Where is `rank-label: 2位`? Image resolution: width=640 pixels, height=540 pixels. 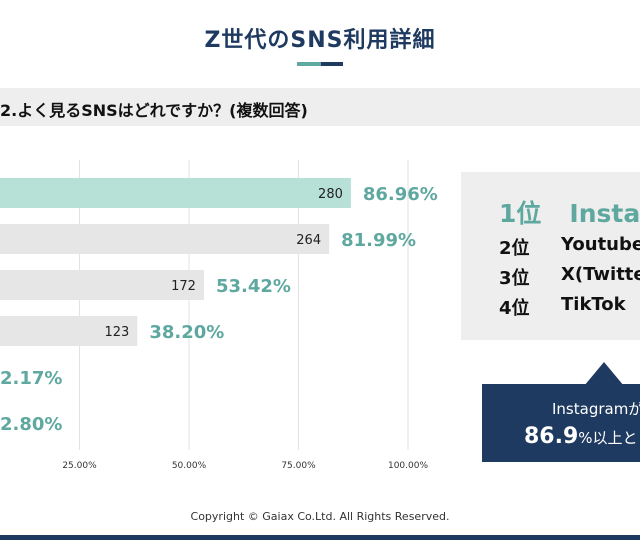
rank-label: 2位 is located at coordinates (514, 248).